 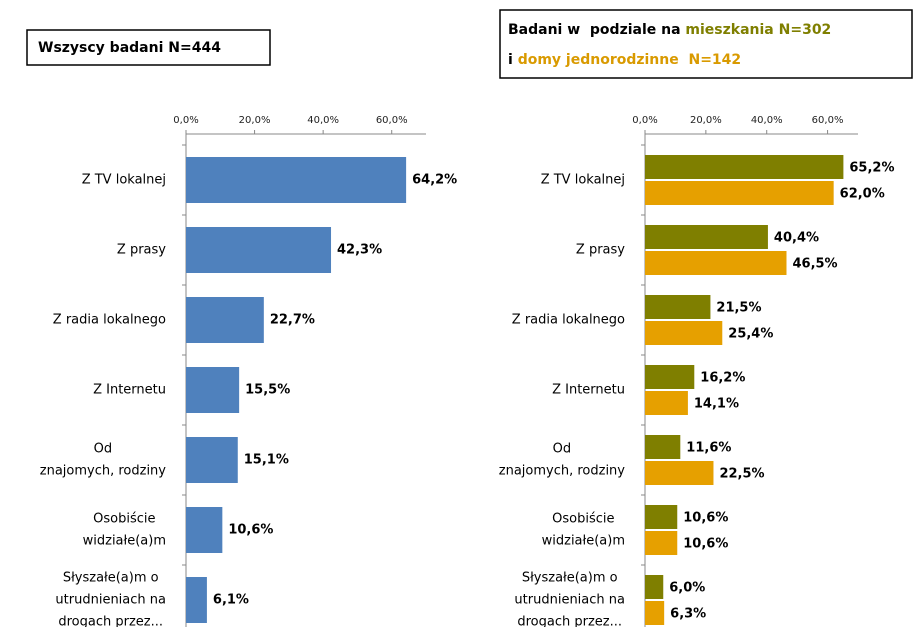 What do you see at coordinates (814, 264) in the screenshot?
I see `value-label: 46,5%` at bounding box center [814, 264].